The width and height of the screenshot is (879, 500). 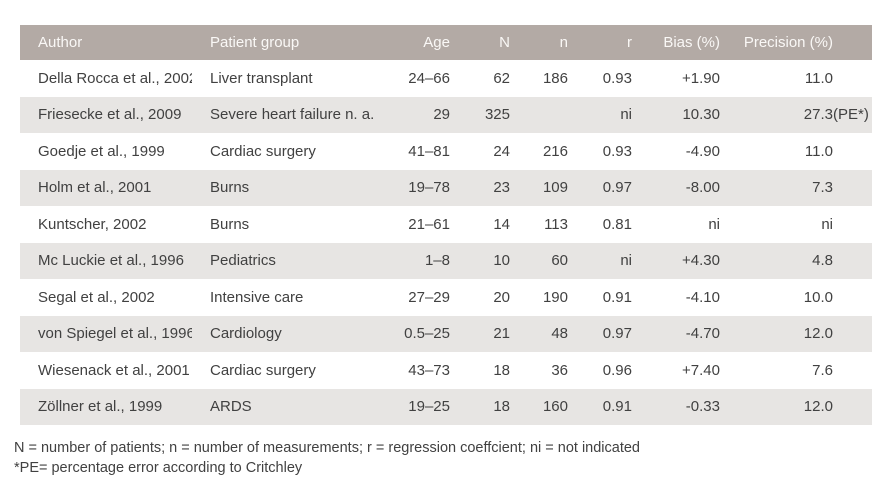 I want to click on cell-precision: 10.0, so click(x=818, y=297).